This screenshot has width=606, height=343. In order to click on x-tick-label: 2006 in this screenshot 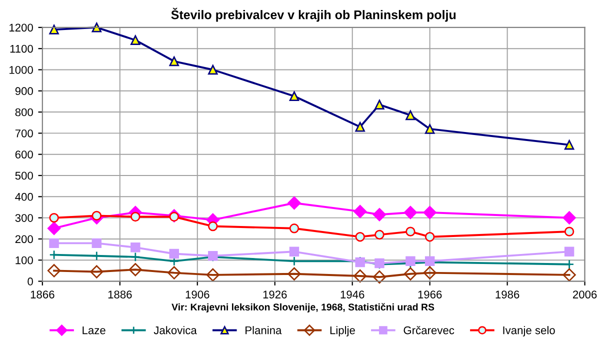, I will do `click(584, 294)`.